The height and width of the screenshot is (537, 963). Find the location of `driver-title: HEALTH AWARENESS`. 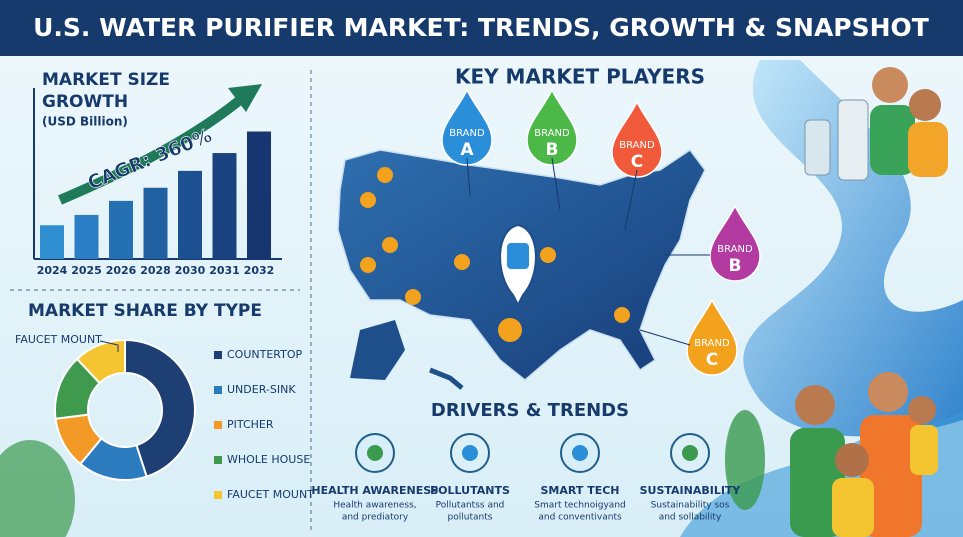

driver-title: HEALTH AWARENESS is located at coordinates (374, 490).